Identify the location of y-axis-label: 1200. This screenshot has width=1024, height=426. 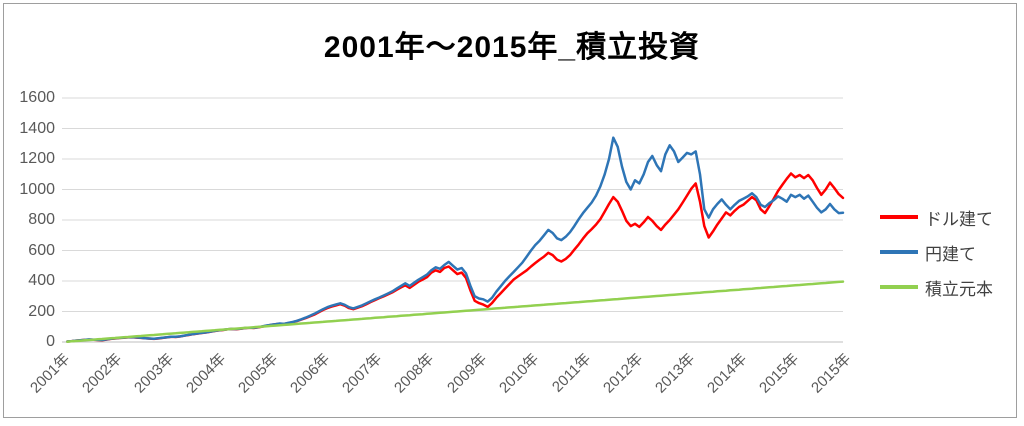
(37, 158).